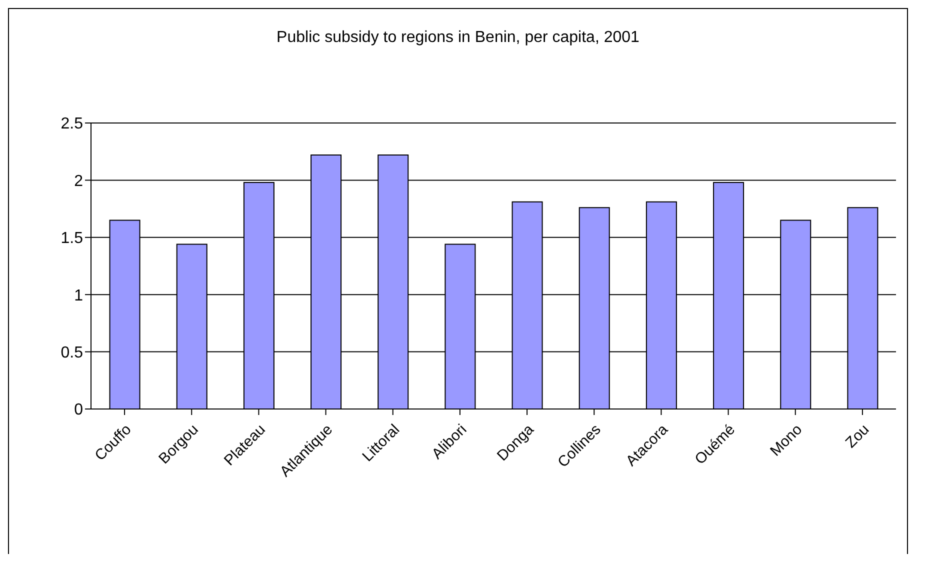 The height and width of the screenshot is (562, 925). Describe the element at coordinates (79, 410) in the screenshot. I see `y-tick-label: 0` at that location.